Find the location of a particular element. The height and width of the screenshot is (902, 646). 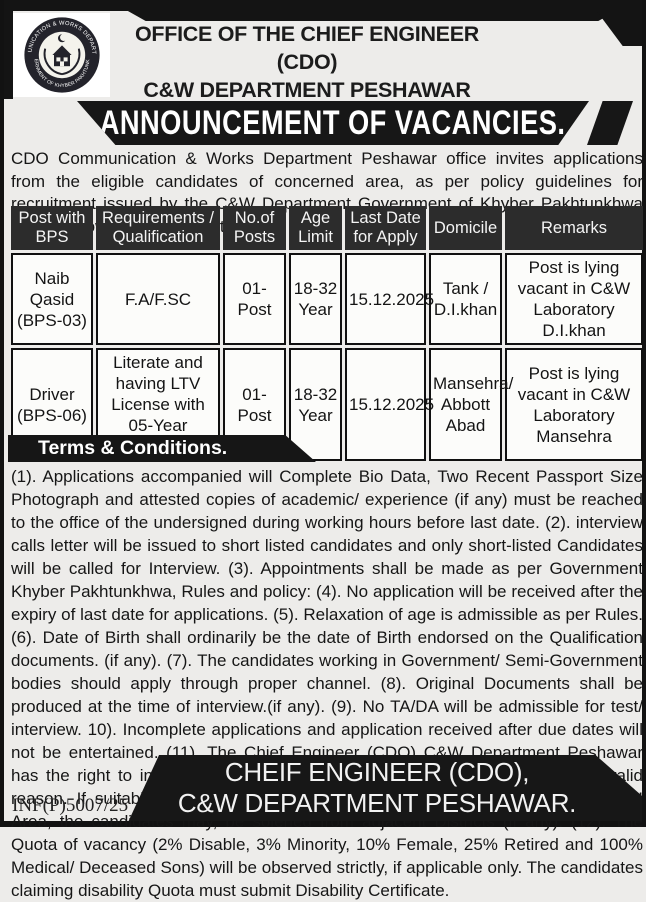

top-left-corner-trim is located at coordinates (8, 49).